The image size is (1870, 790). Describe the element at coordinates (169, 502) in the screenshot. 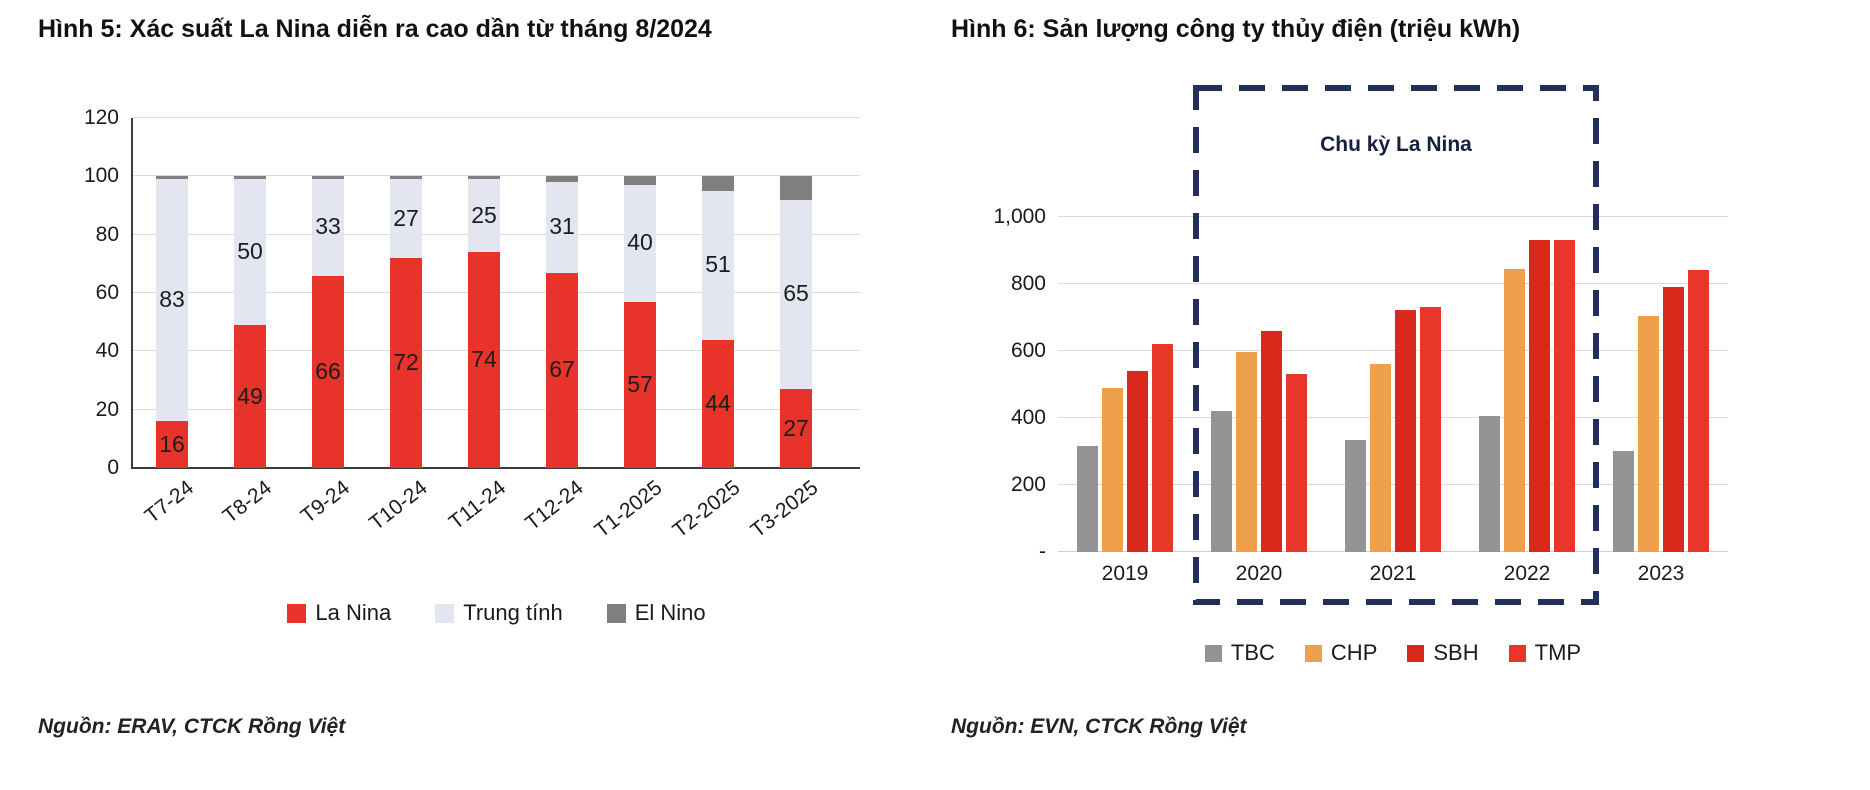

I see `x-tick-label: T7-24` at that location.